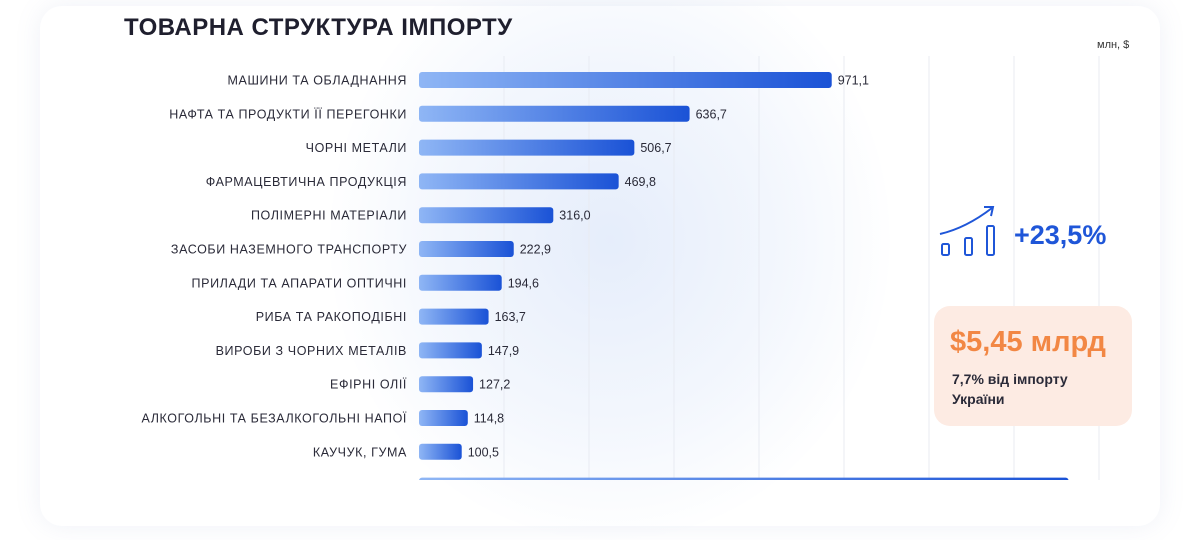 Image resolution: width=1200 pixels, height=540 pixels. Describe the element at coordinates (503, 351) in the screenshot. I see `value-label: 147,9` at that location.